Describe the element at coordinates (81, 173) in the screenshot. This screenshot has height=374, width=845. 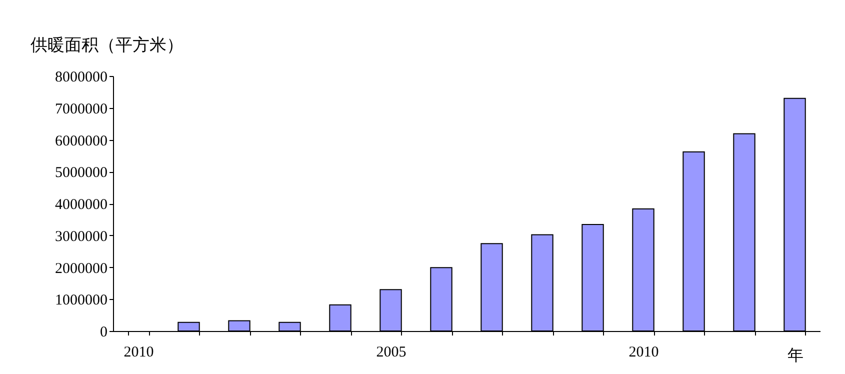
I see `y-tick-label: 5000000` at that location.